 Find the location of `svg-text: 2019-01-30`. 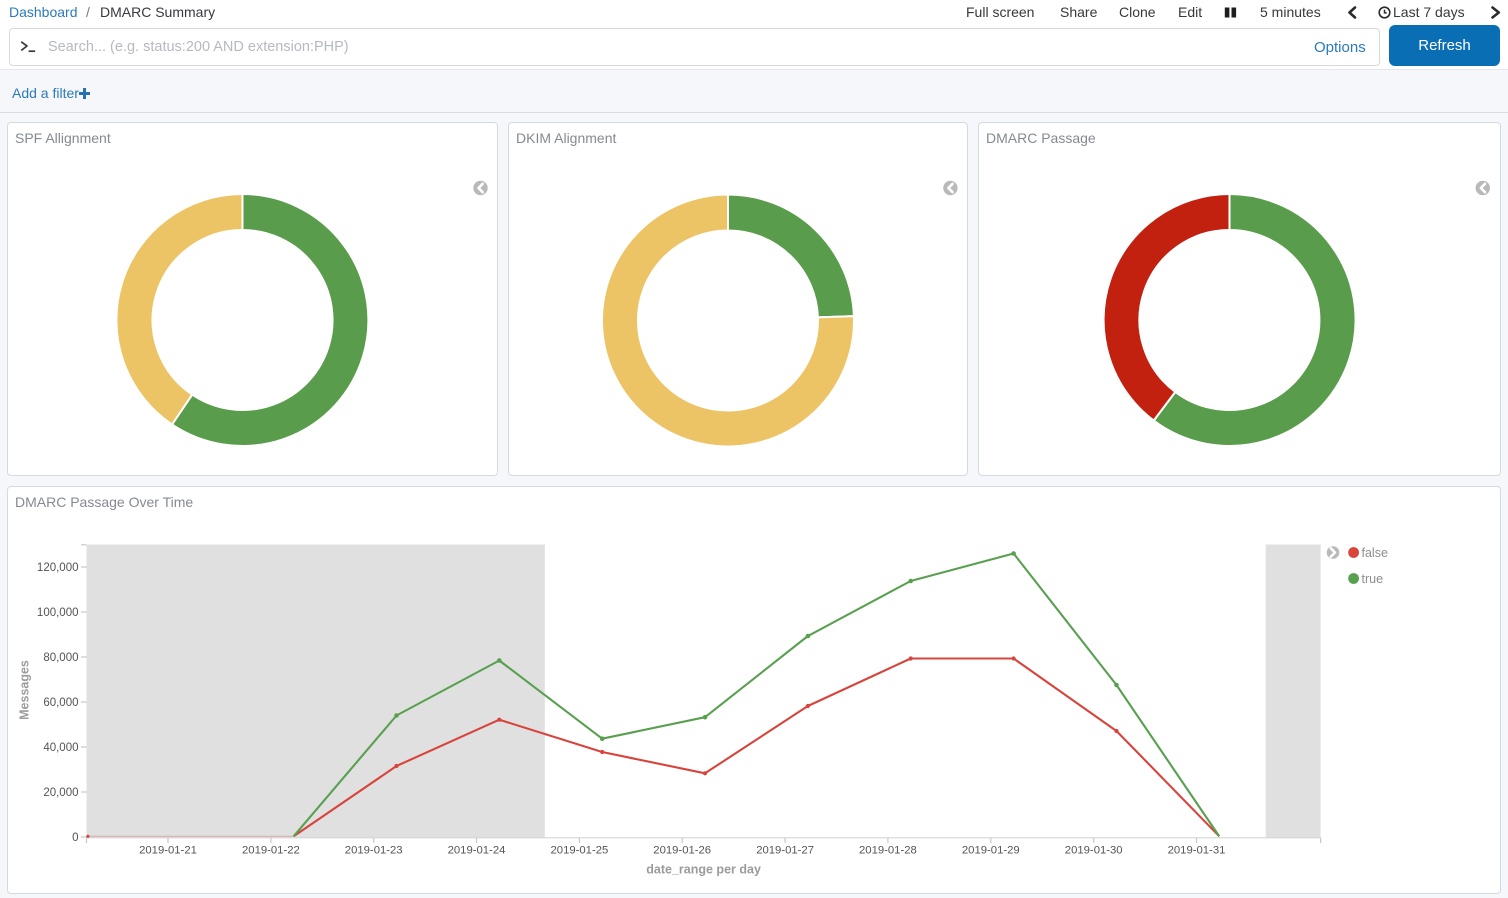

svg-text: 2019-01-30 is located at coordinates (1094, 851).